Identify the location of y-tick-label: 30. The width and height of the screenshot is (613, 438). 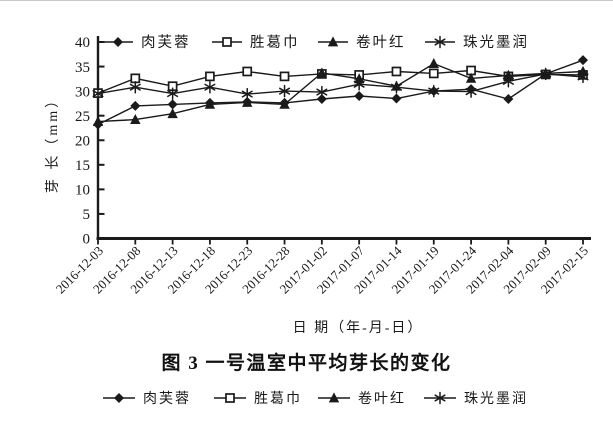
(82, 92).